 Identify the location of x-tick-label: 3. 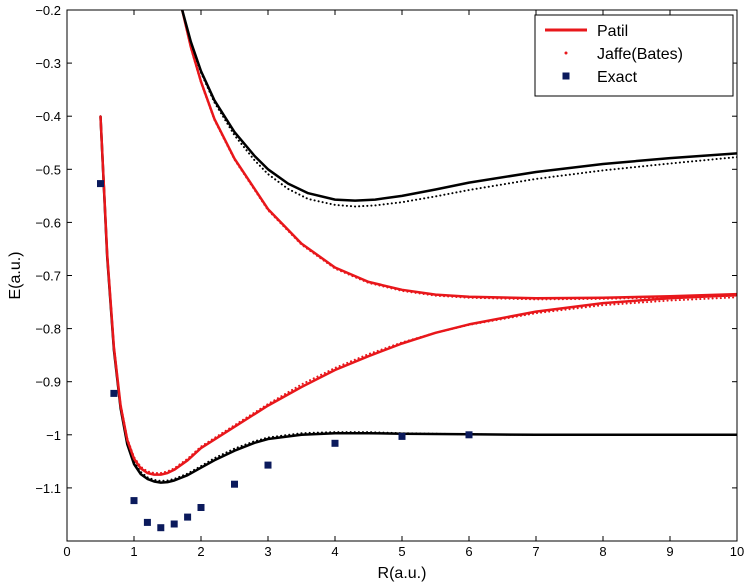
(267, 551).